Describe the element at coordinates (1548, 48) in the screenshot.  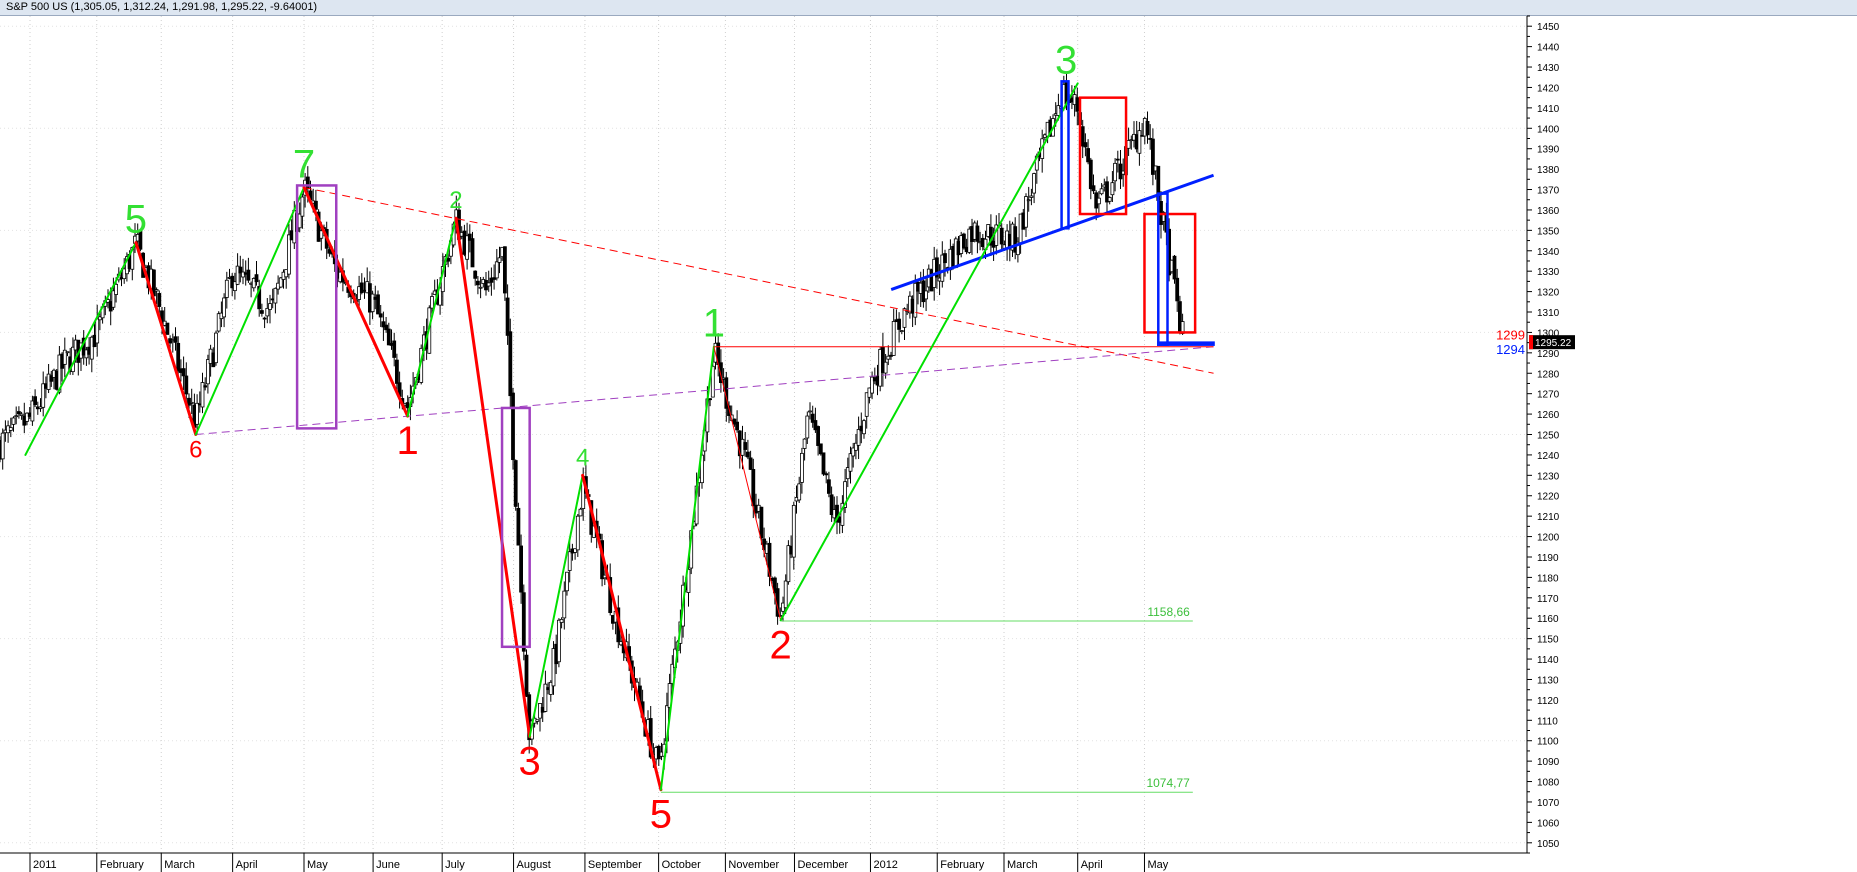
I see `y-tick-label: 1440` at that location.